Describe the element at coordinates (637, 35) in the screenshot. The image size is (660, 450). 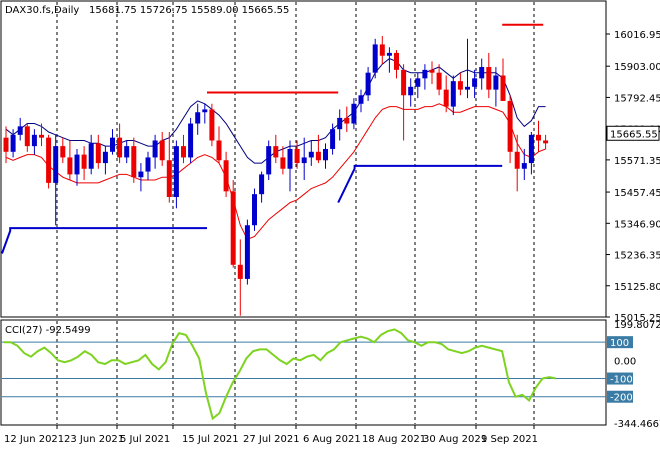
I see `price-tick-label: 16016.95` at that location.